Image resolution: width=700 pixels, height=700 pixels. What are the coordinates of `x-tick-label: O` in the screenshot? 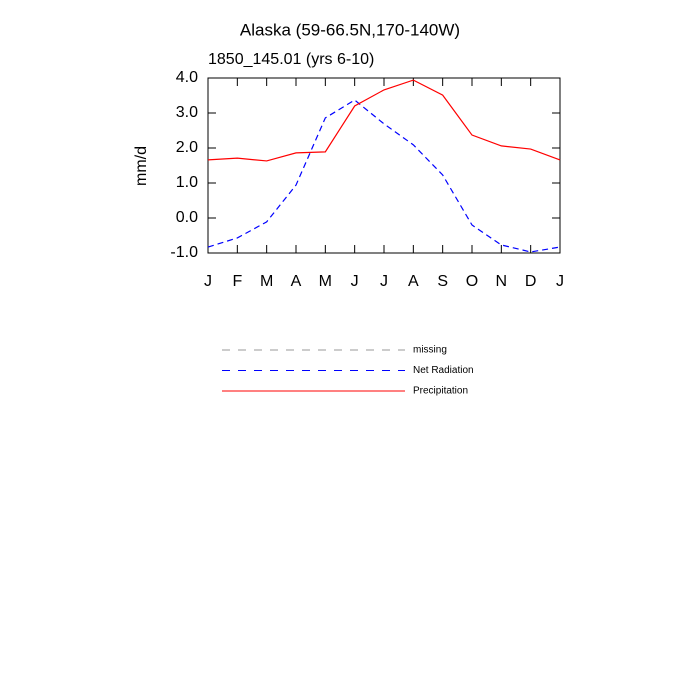 It's located at (472, 281).